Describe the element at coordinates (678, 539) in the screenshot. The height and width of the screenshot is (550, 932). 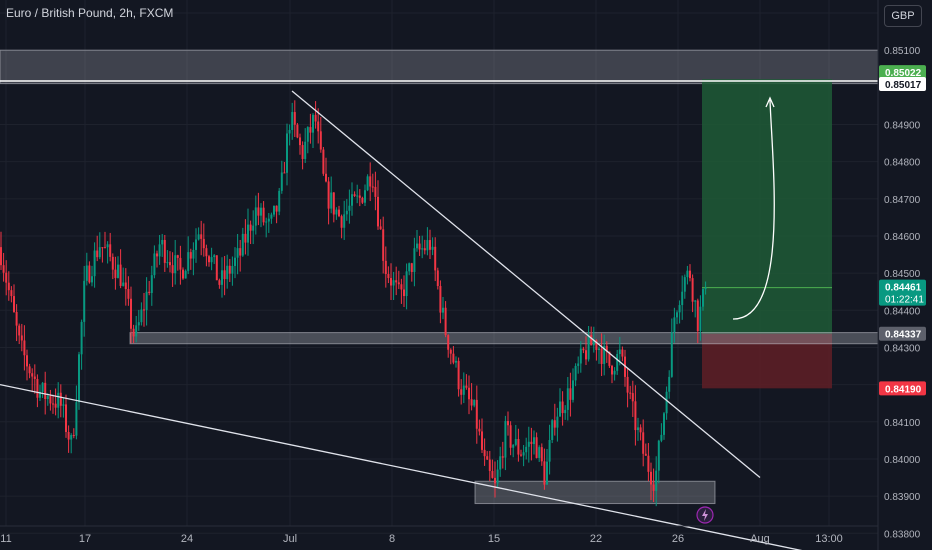
I see `time-tick-label: 26` at that location.